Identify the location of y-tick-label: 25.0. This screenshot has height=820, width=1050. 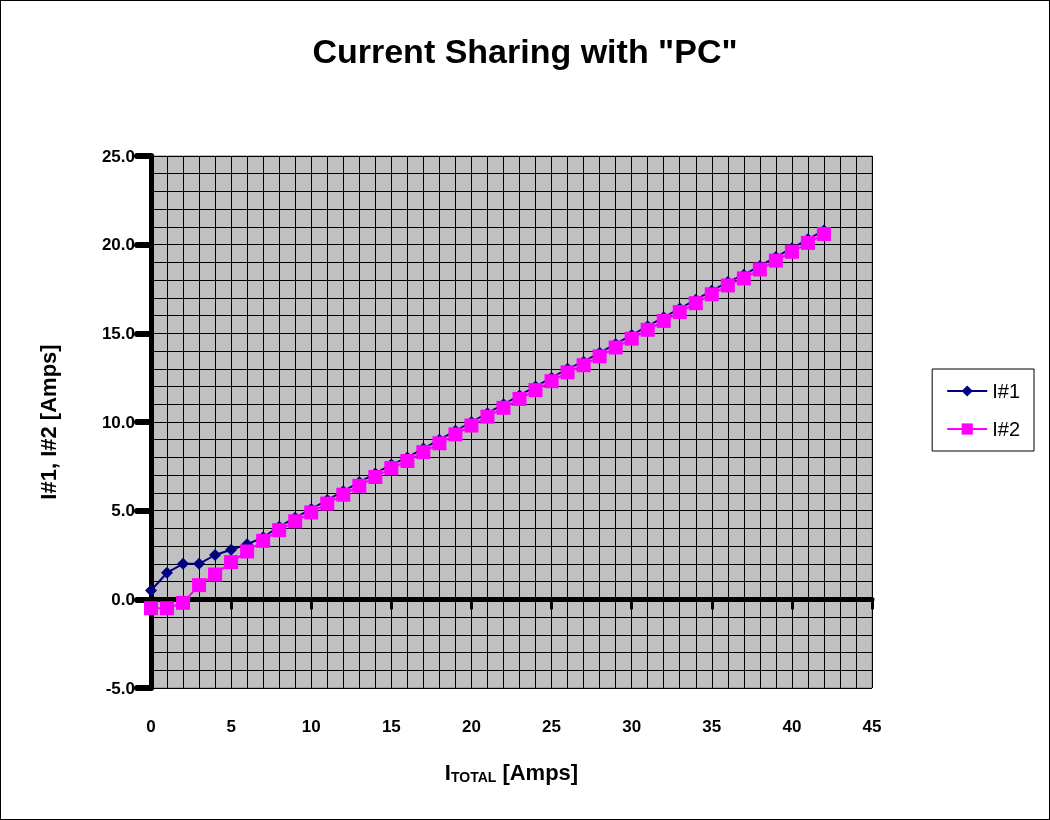
(118, 156).